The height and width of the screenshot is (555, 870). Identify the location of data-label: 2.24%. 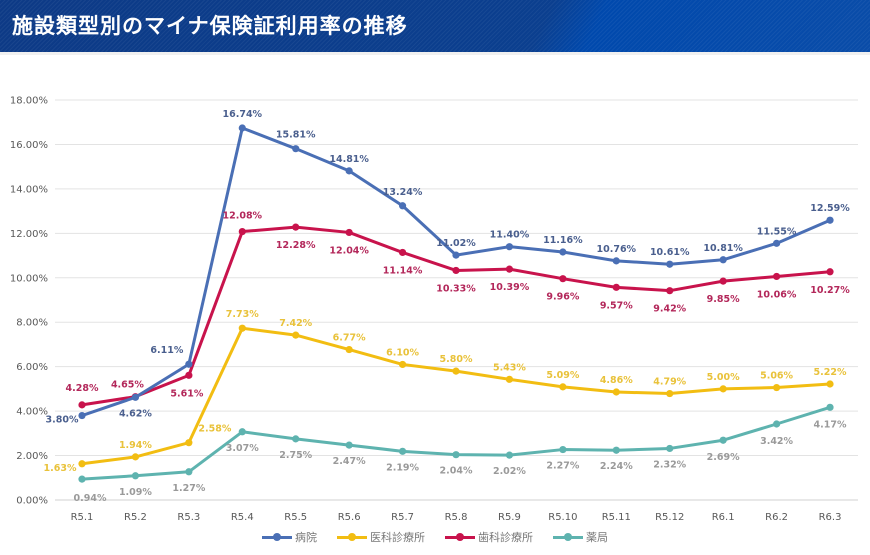
(616, 466).